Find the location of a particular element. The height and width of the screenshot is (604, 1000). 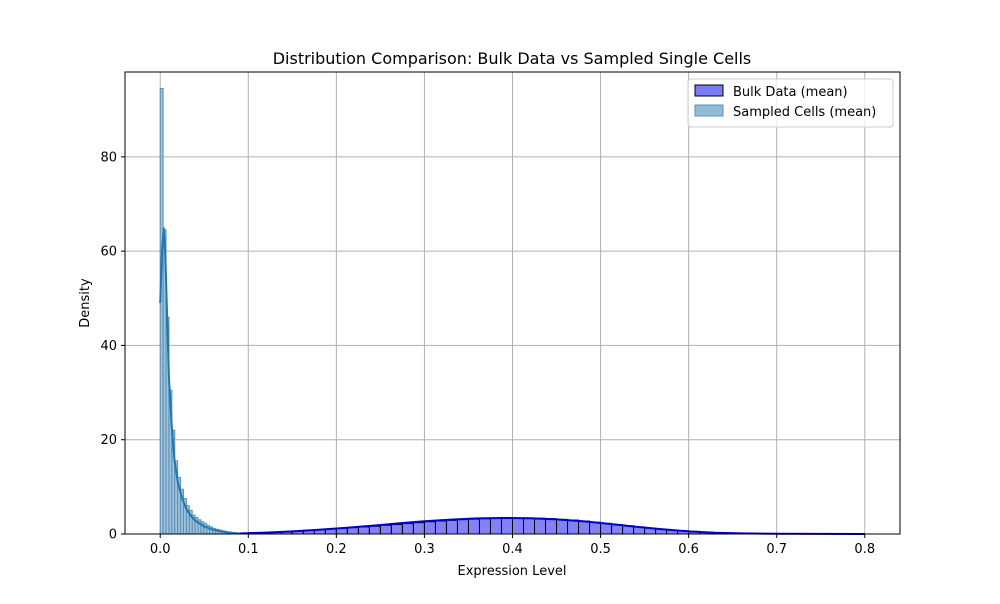

legend-label-bulk: Bulk Data (mean) is located at coordinates (790, 92).